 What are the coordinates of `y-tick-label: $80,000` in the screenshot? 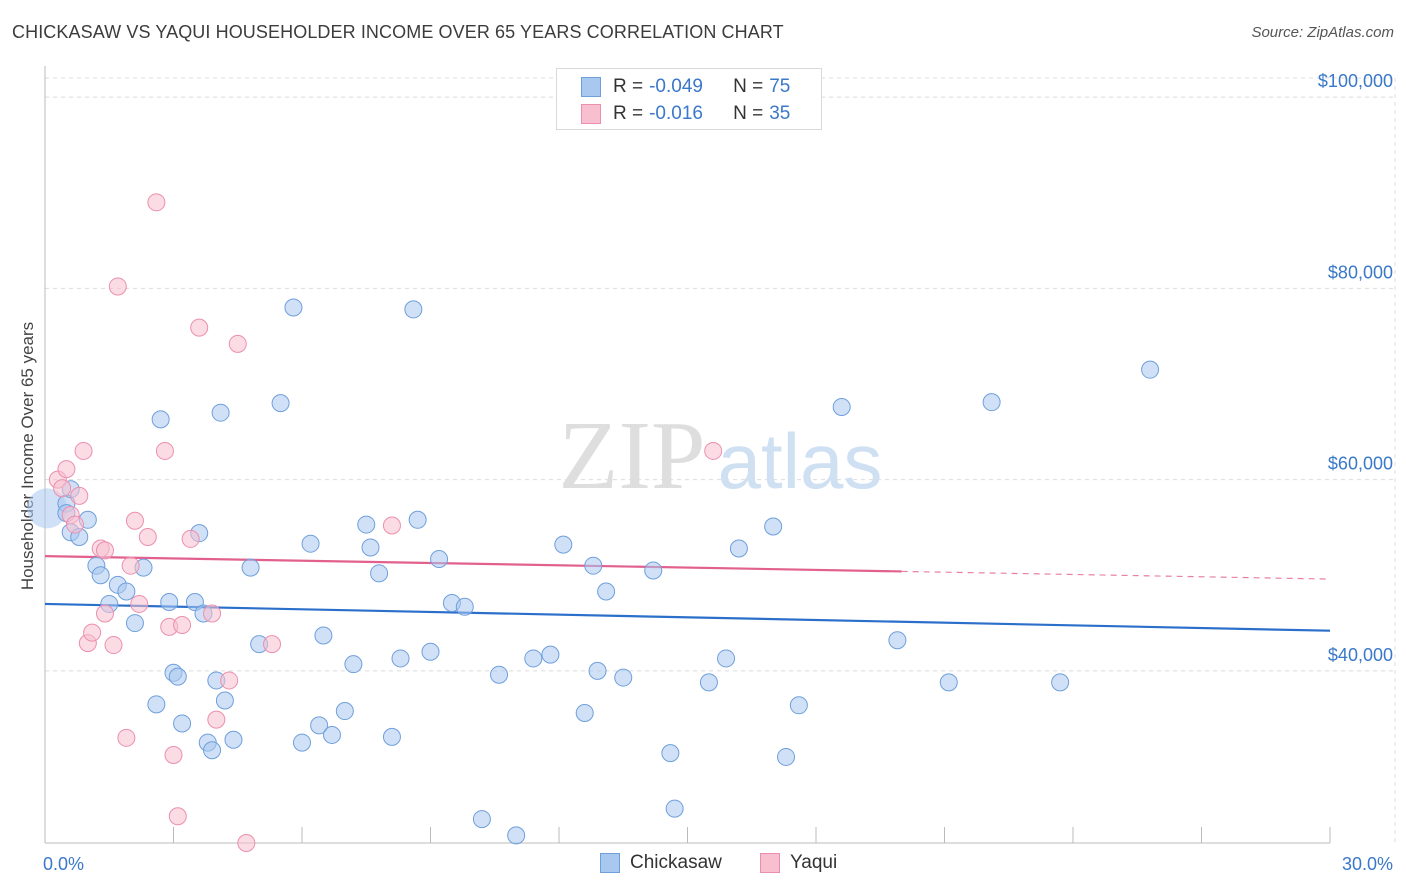 It's located at (1360, 272).